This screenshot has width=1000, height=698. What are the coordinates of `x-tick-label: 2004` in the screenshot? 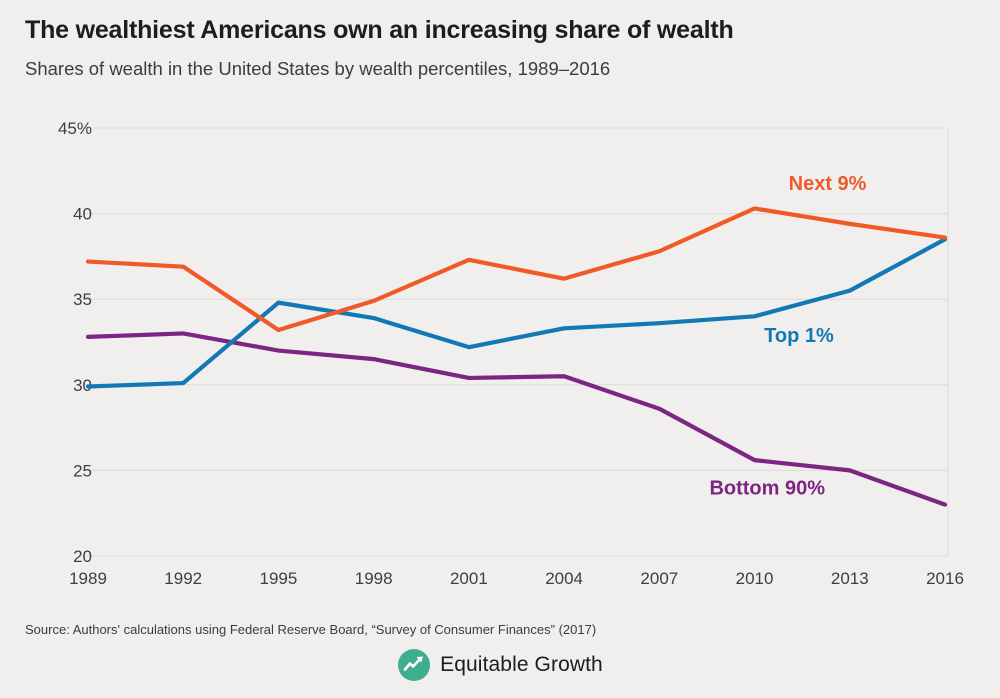 It's located at (564, 578).